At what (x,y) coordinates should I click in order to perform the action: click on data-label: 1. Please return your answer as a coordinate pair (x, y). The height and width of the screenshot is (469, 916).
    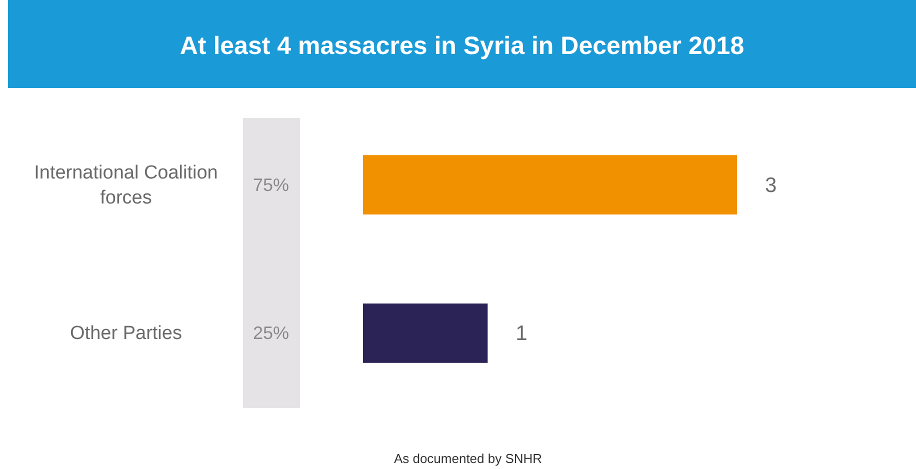
    Looking at the image, I should click on (522, 334).